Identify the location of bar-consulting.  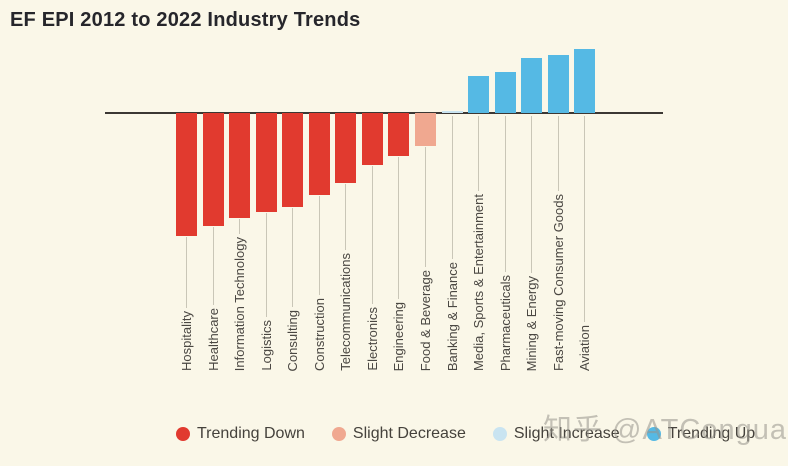
(293, 160).